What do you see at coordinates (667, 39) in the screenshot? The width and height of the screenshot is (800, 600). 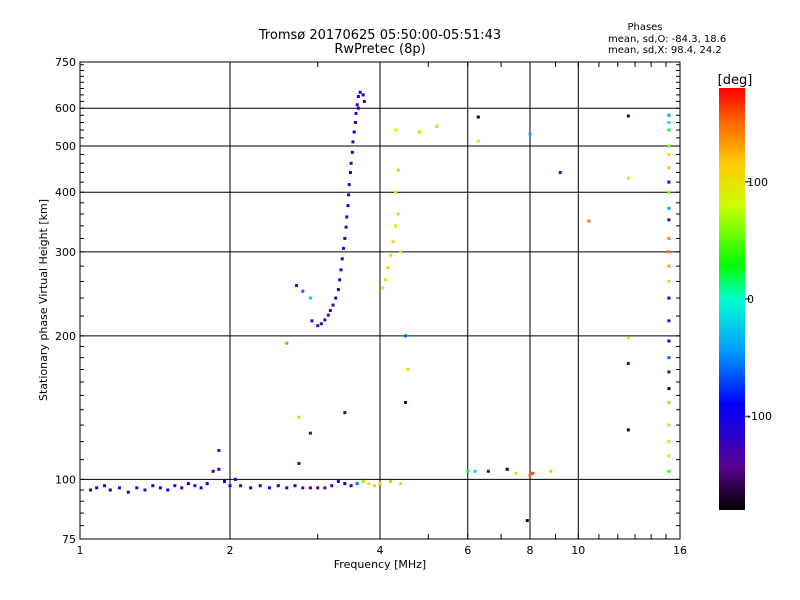 I see `phase-stats-o: mean, sd,O: -84.3, 18.6` at bounding box center [667, 39].